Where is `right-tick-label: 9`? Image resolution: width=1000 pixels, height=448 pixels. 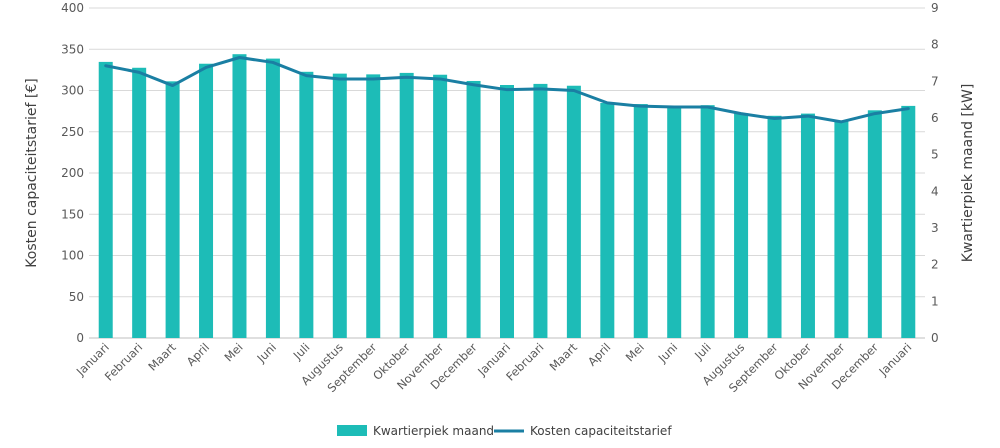
right-tick-label: 9 is located at coordinates (935, 8).